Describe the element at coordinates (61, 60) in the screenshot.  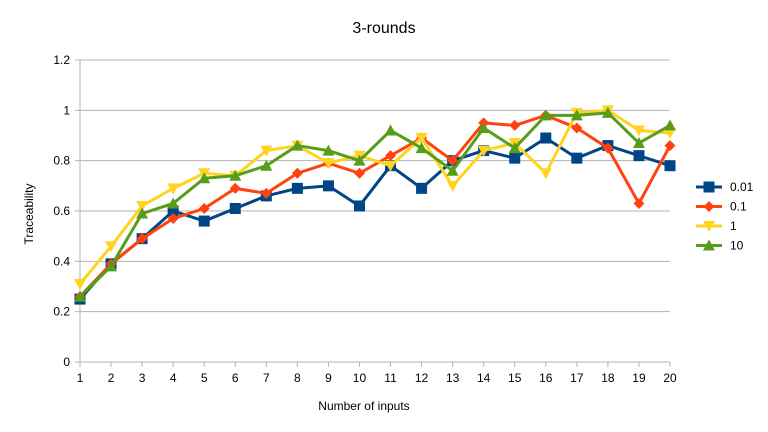
I see `y-tick-label: 1.2` at that location.